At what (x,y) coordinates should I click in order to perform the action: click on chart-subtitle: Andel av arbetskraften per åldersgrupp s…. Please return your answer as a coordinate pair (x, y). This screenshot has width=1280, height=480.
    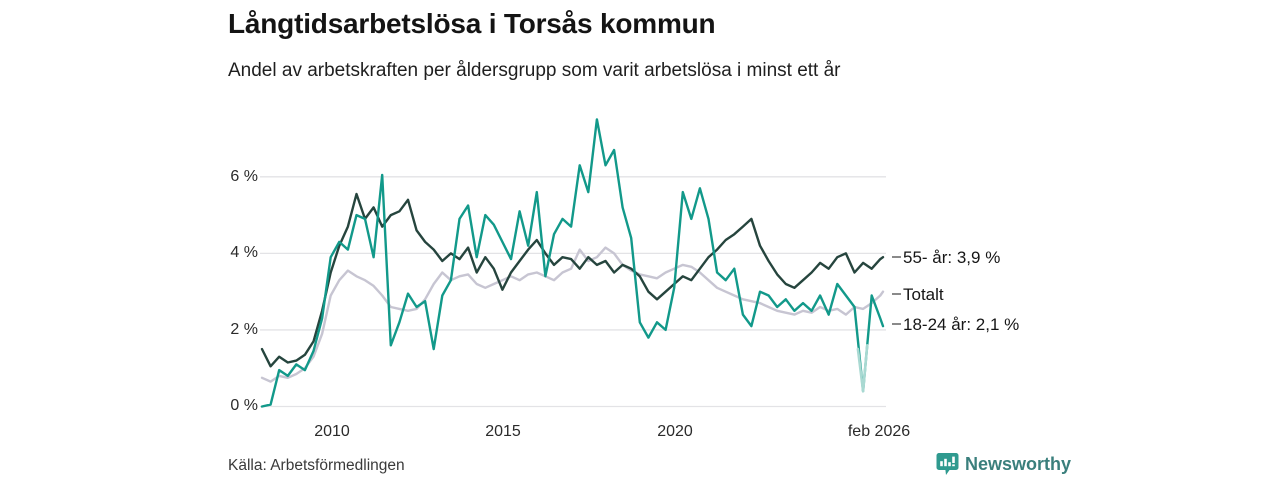
    Looking at the image, I should click on (534, 70).